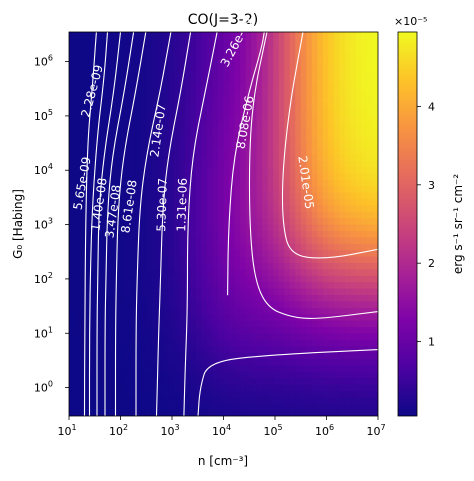 The height and width of the screenshot is (481, 474). What do you see at coordinates (43, 387) in the screenshot?
I see `y-tick-label: 100` at bounding box center [43, 387].